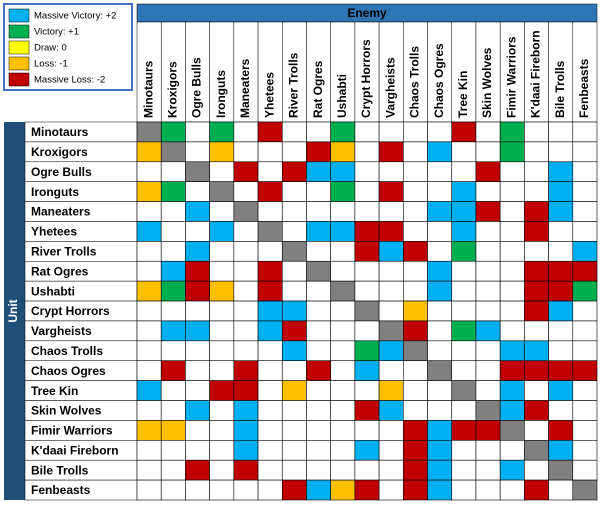  Describe the element at coordinates (51, 64) in the screenshot. I see `legend-label: Loss: -1` at that location.